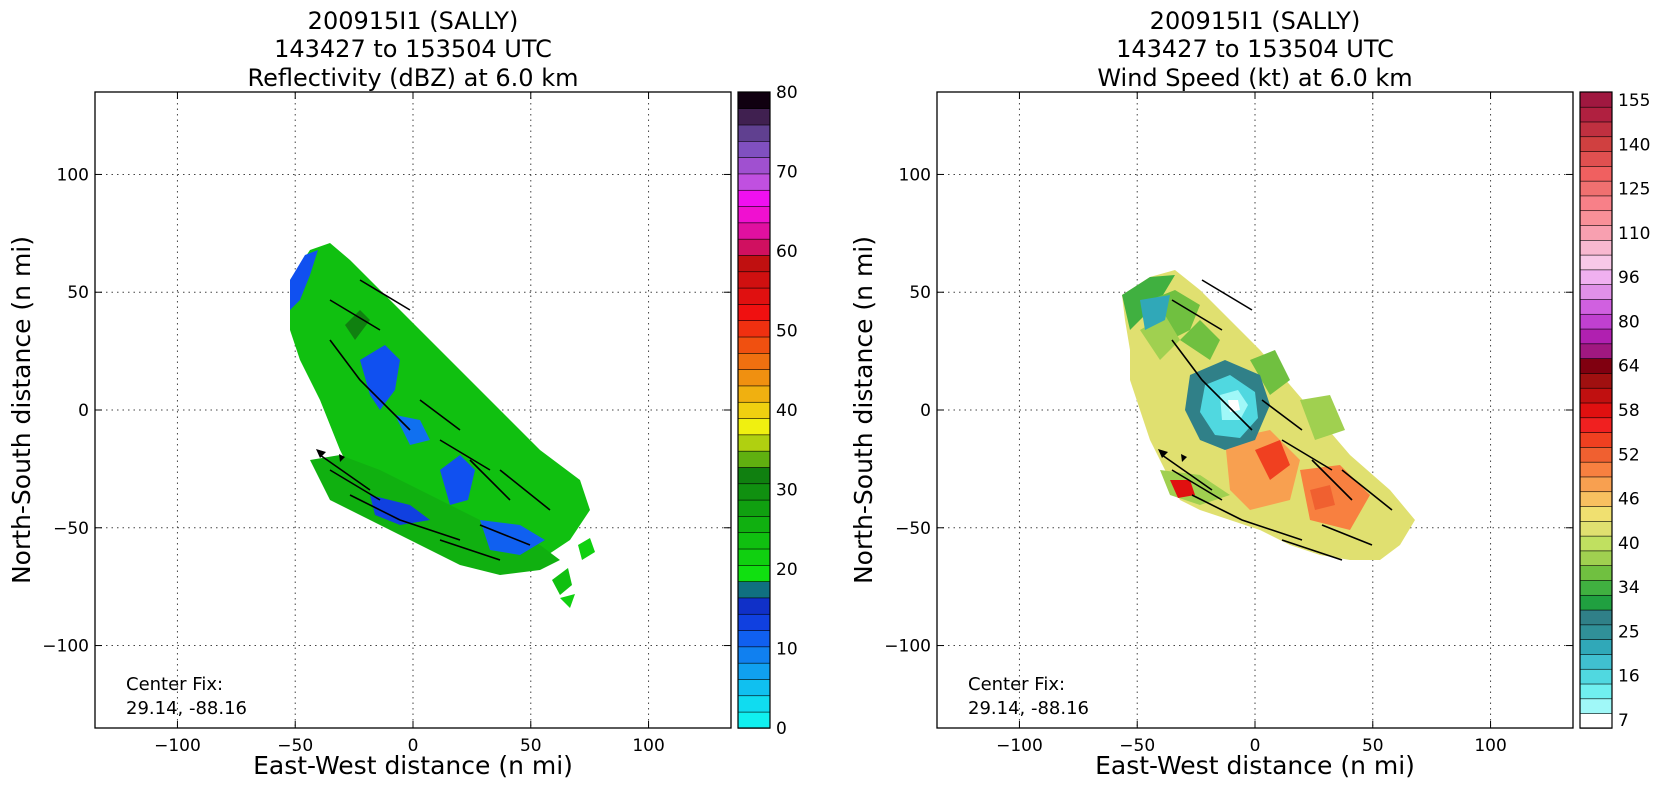  Describe the element at coordinates (913, 529) in the screenshot. I see `right-y-tick-label: −50` at that location.